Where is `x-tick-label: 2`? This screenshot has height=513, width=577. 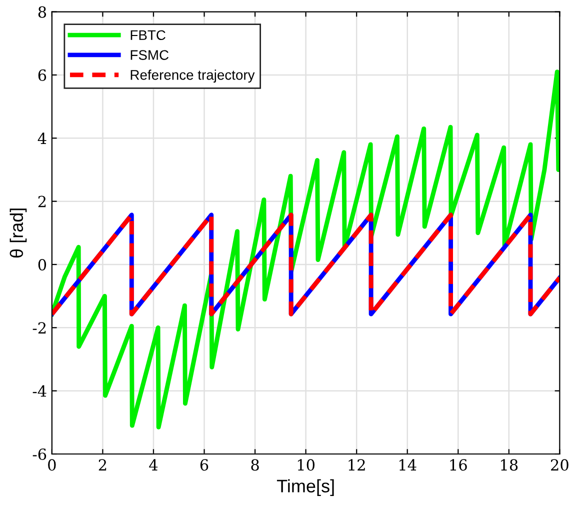 x-tick-label: 2 is located at coordinates (102, 464).